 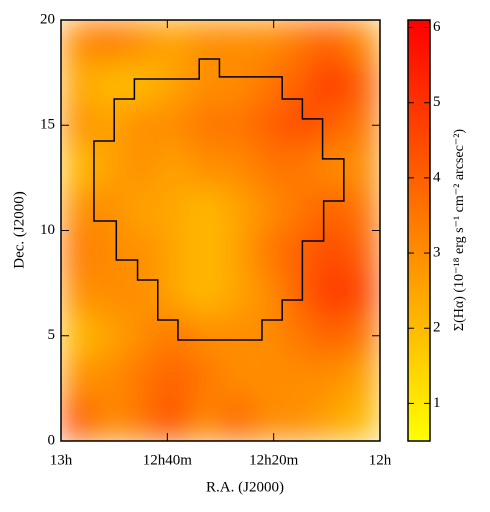 What do you see at coordinates (168, 460) in the screenshot?
I see `x-tick-label: 12h40m` at bounding box center [168, 460].